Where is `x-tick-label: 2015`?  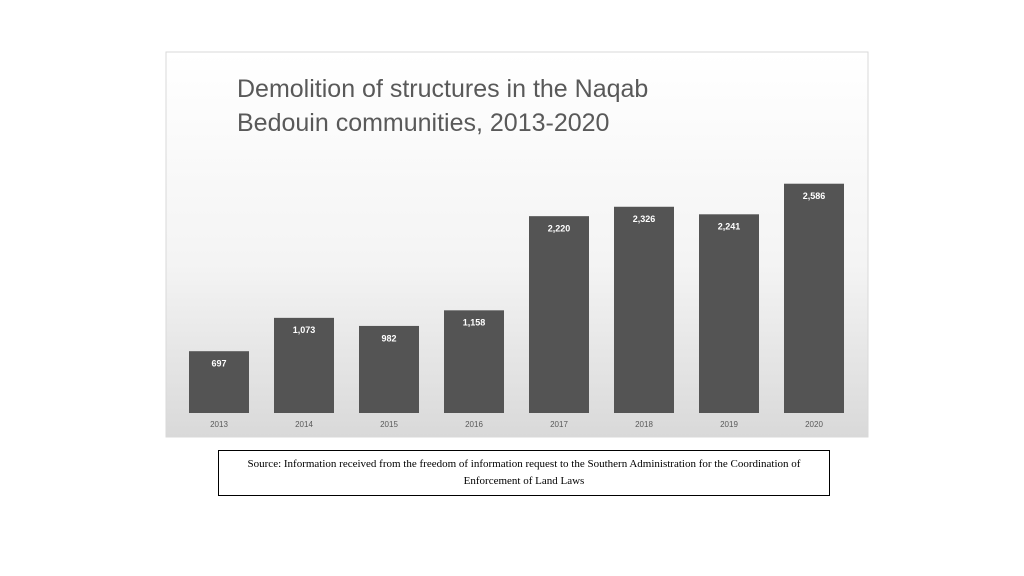 x-tick-label: 2015 is located at coordinates (389, 424).